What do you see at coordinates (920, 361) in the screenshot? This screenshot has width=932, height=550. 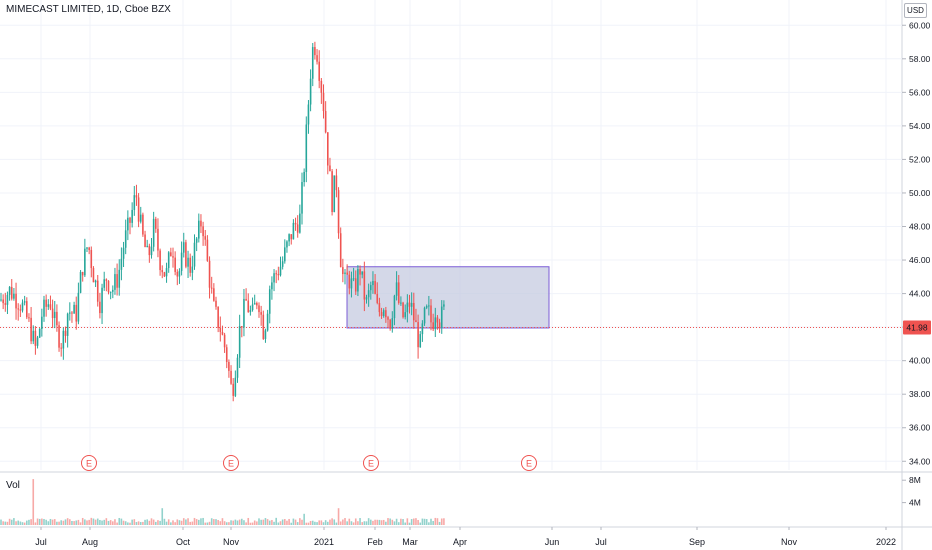 I see `price-tick-label: 40.00` at bounding box center [920, 361].